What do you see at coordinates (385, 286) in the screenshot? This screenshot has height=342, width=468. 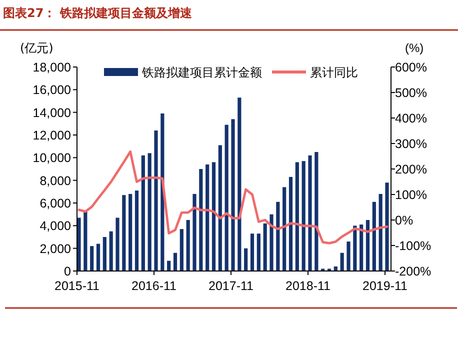 I see `x-tick-label: 2019-11` at bounding box center [385, 286].